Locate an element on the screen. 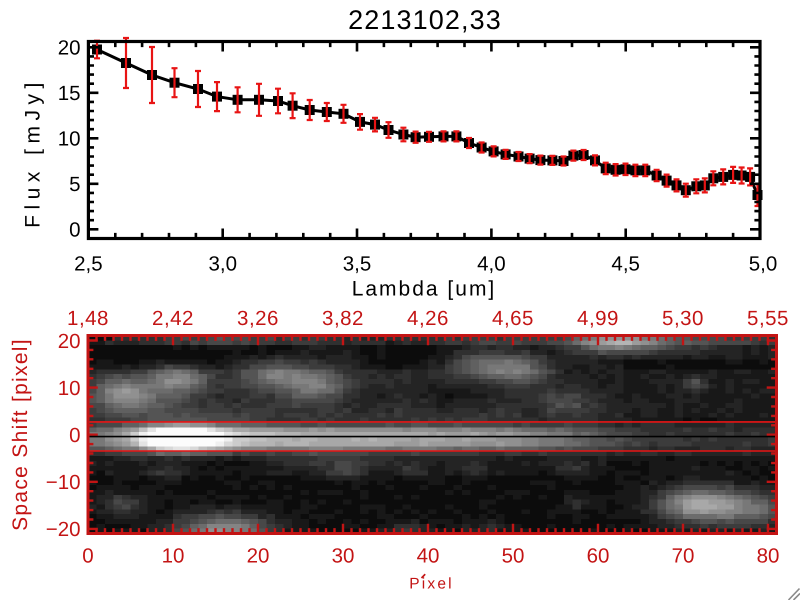 Image resolution: width=800 pixels, height=600 pixels. svg-text: 4,0 is located at coordinates (491, 264).